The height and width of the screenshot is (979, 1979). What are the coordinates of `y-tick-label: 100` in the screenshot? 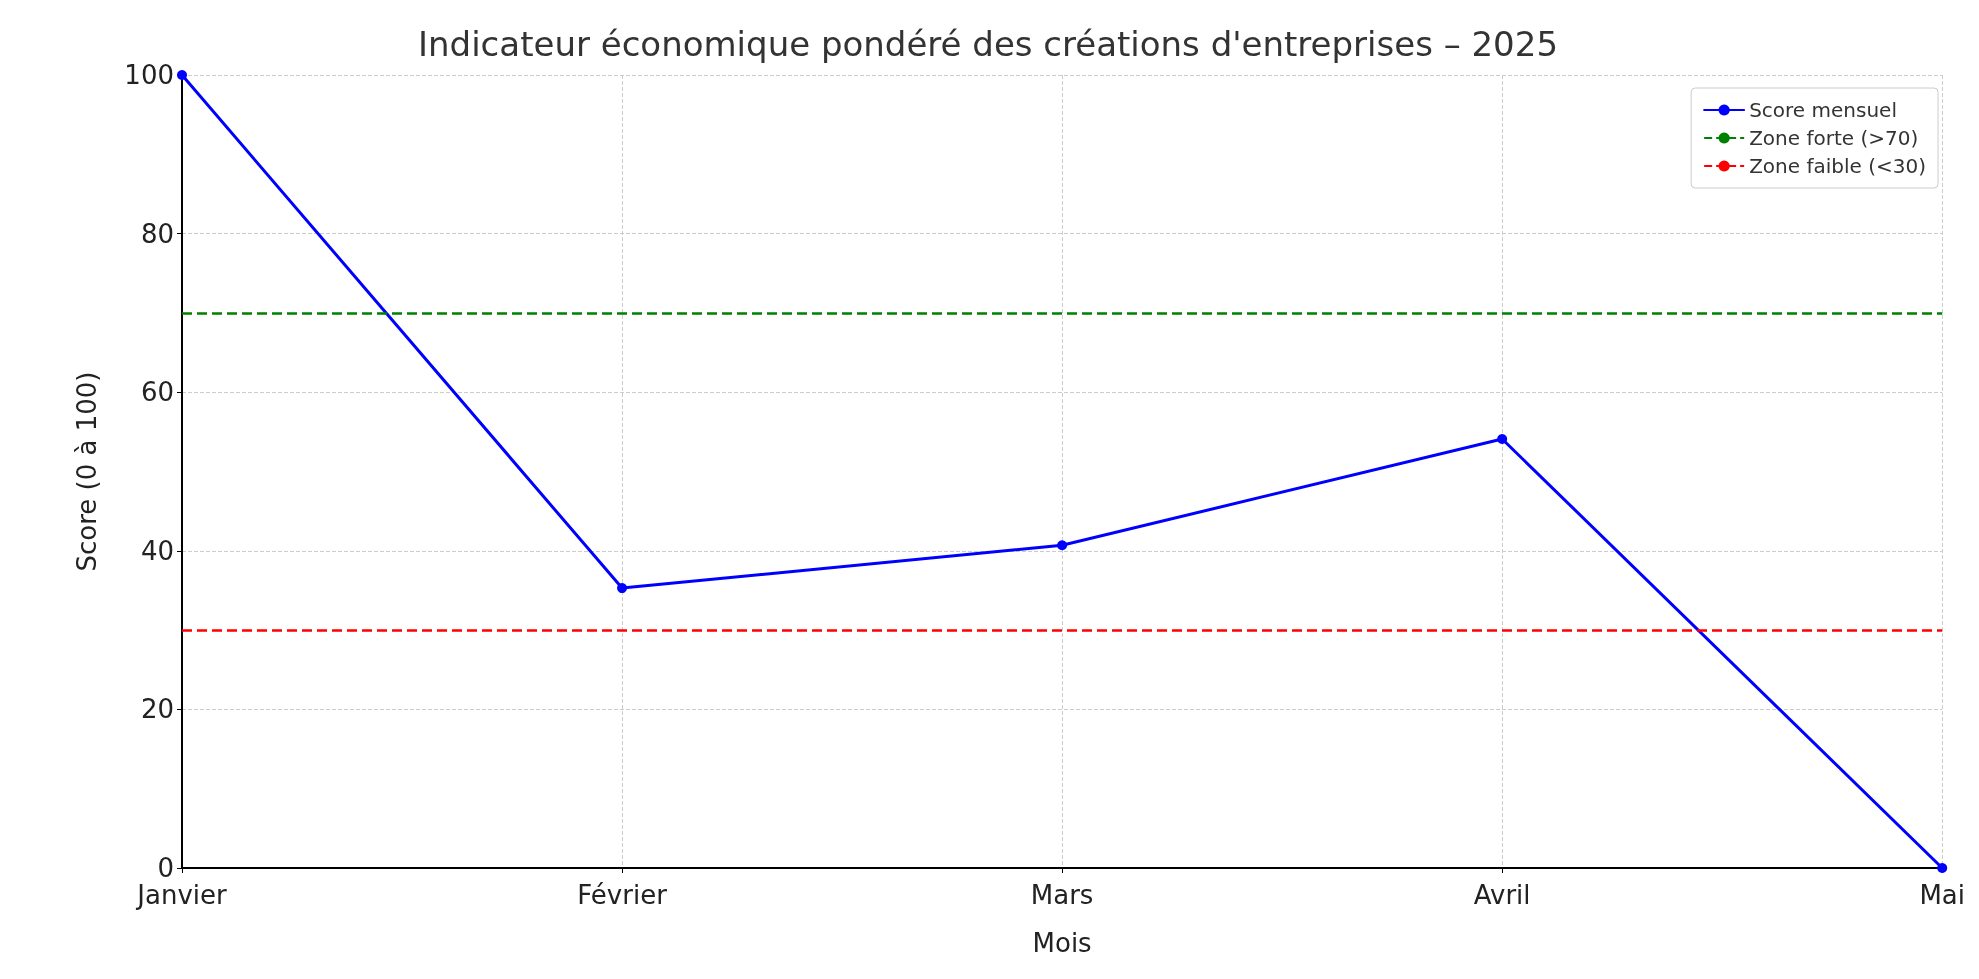 It's located at (149, 75).